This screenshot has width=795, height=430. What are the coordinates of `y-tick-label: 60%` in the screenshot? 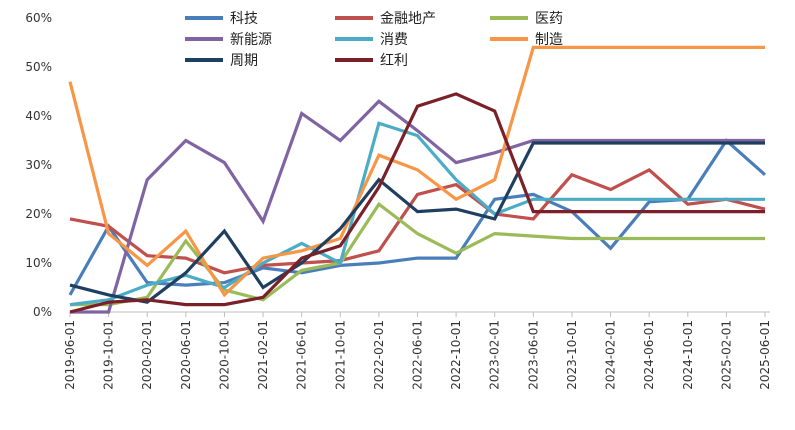 It's located at (38, 18).